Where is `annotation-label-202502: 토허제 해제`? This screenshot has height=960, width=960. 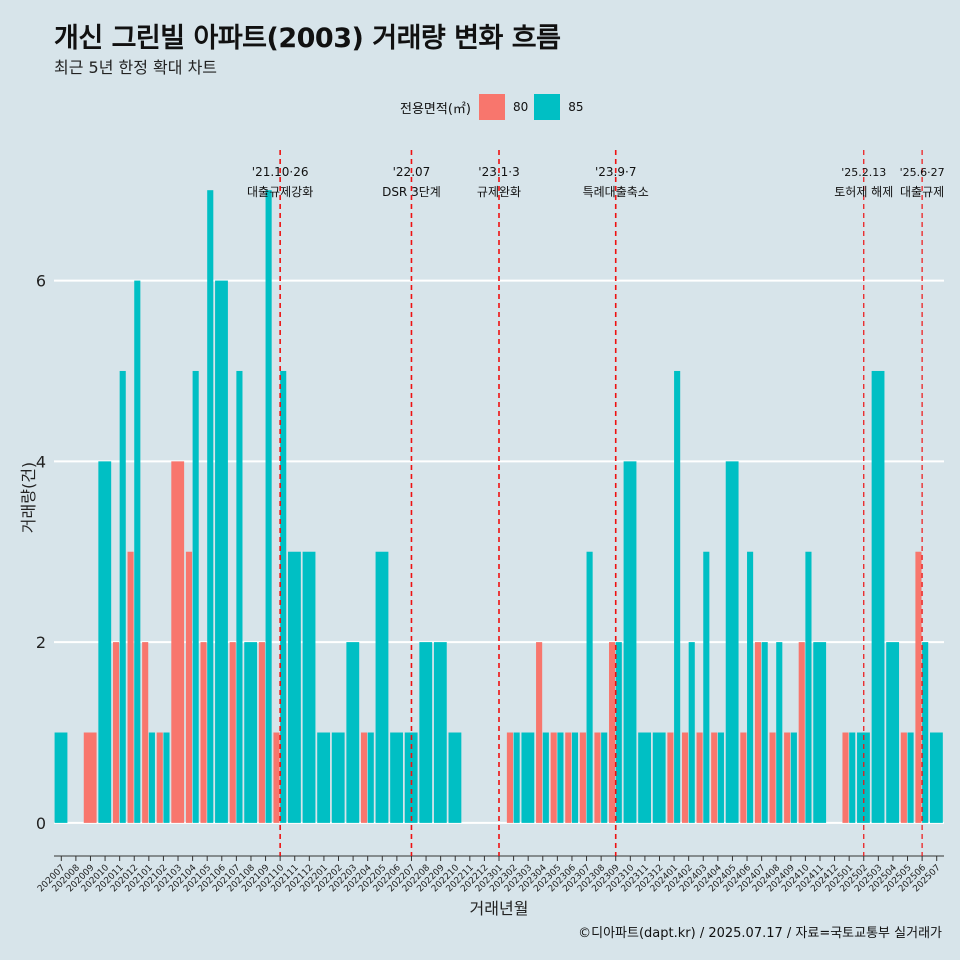 annotation-label-202502: 토허제 해제 is located at coordinates (863, 192).